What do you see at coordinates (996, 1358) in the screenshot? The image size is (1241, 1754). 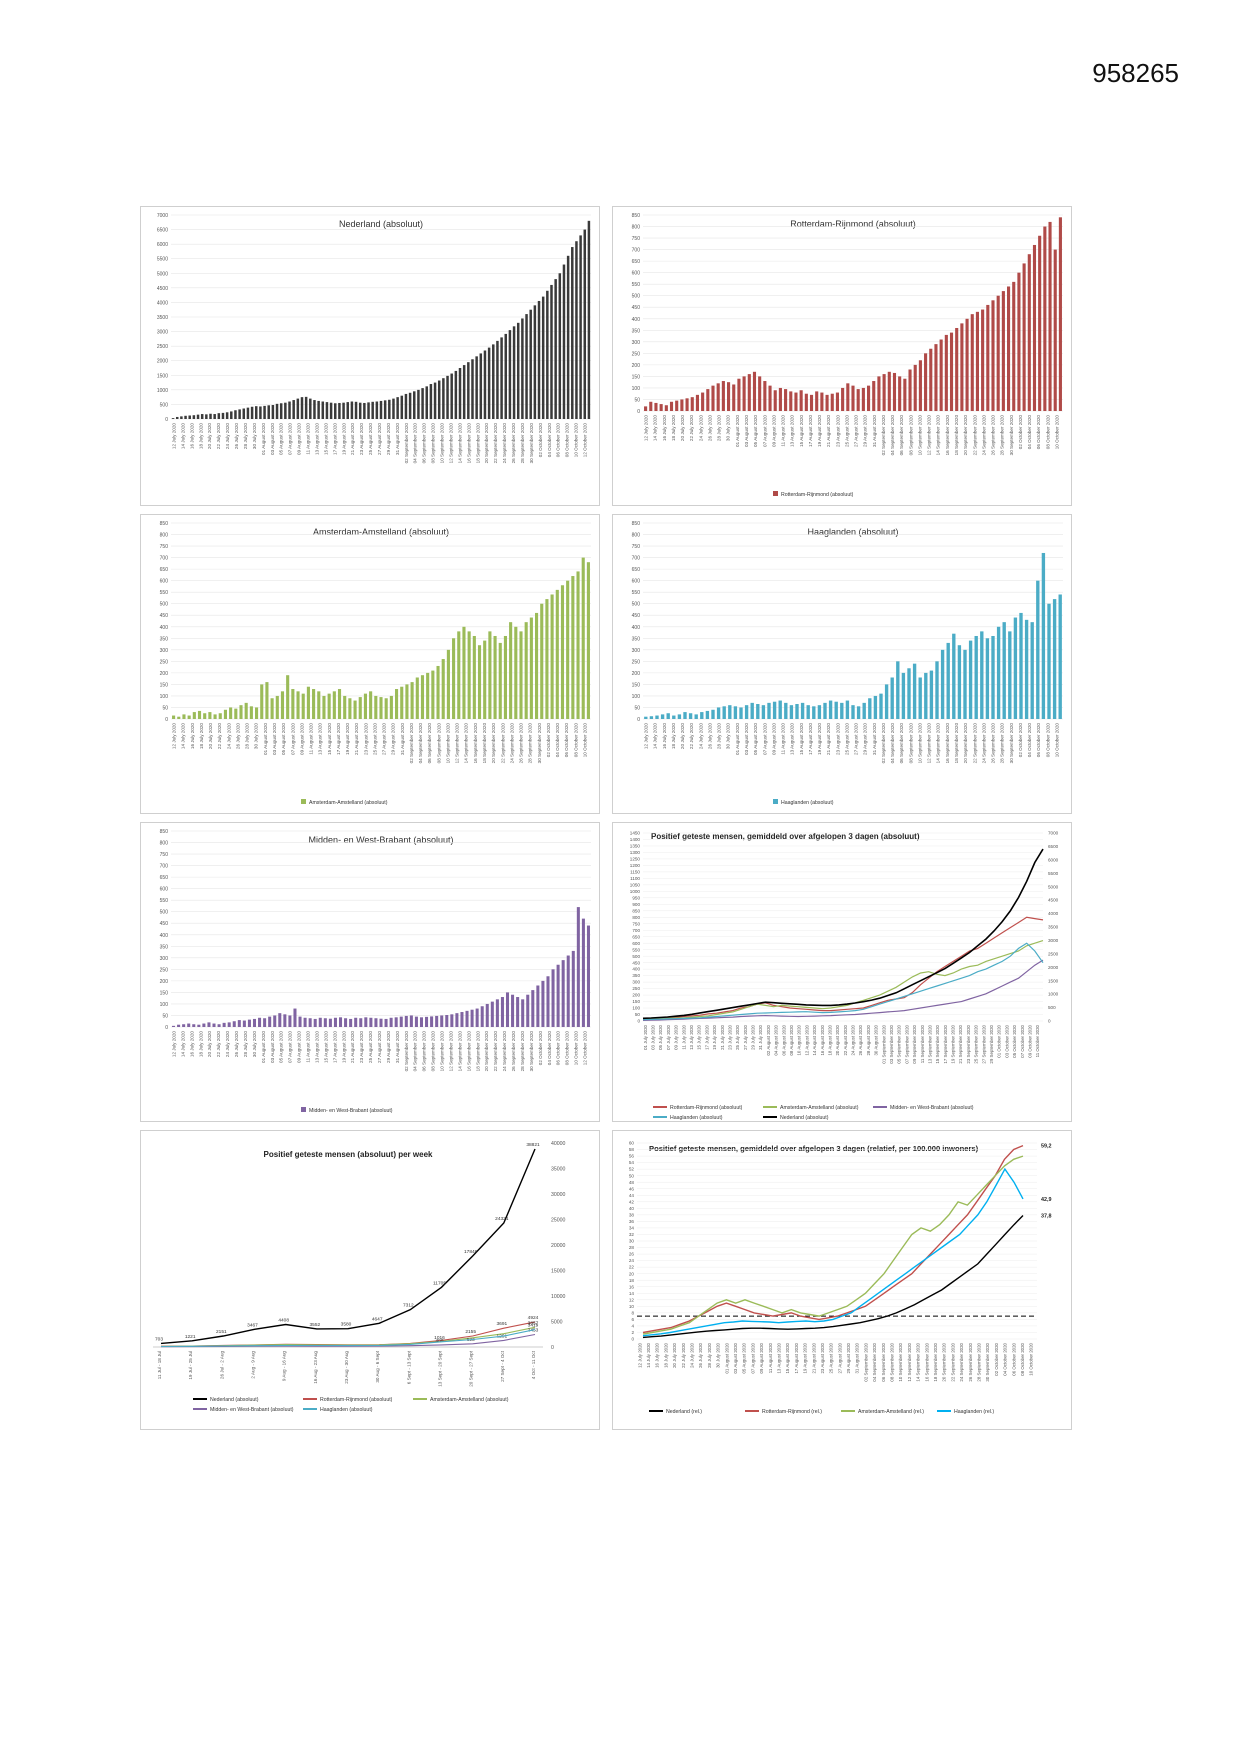 I see `x-tick-label: 02 October 2020` at bounding box center [996, 1358].